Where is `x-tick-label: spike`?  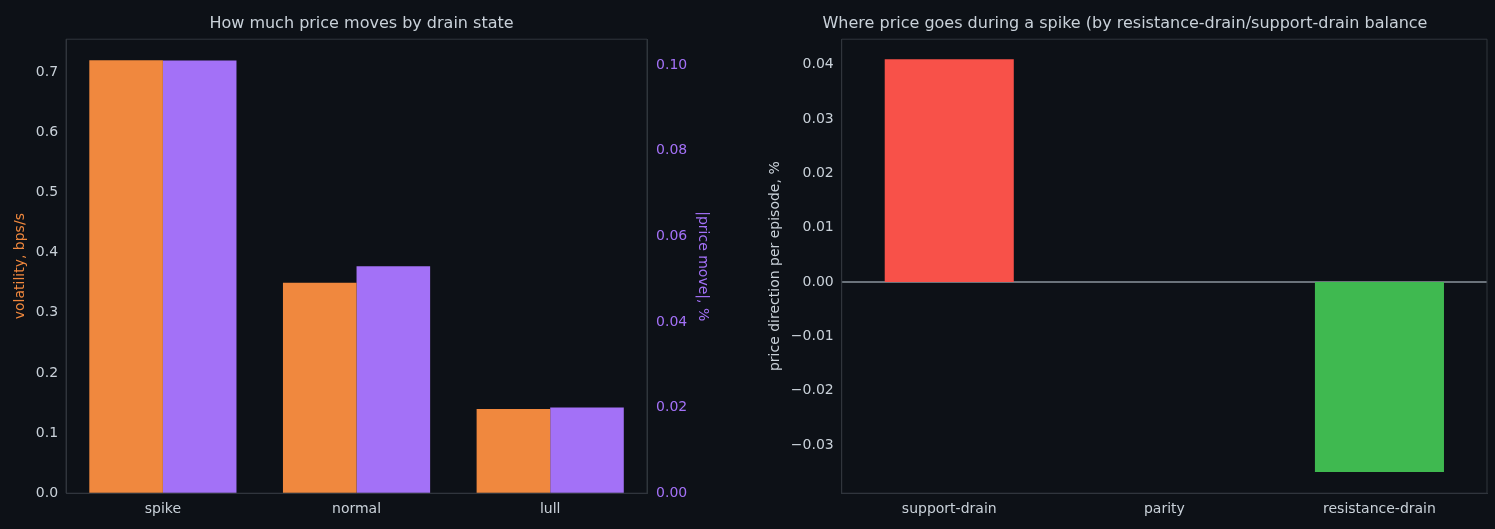
x-tick-label: spike is located at coordinates (163, 508).